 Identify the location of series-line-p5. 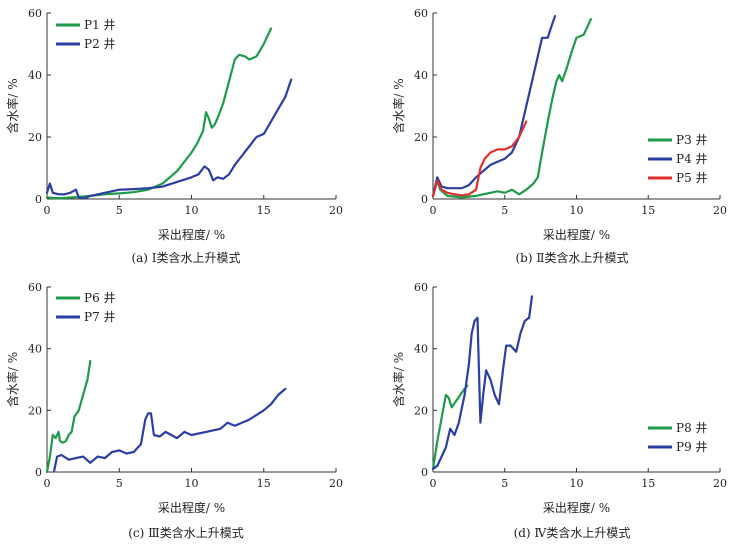
(479, 158).